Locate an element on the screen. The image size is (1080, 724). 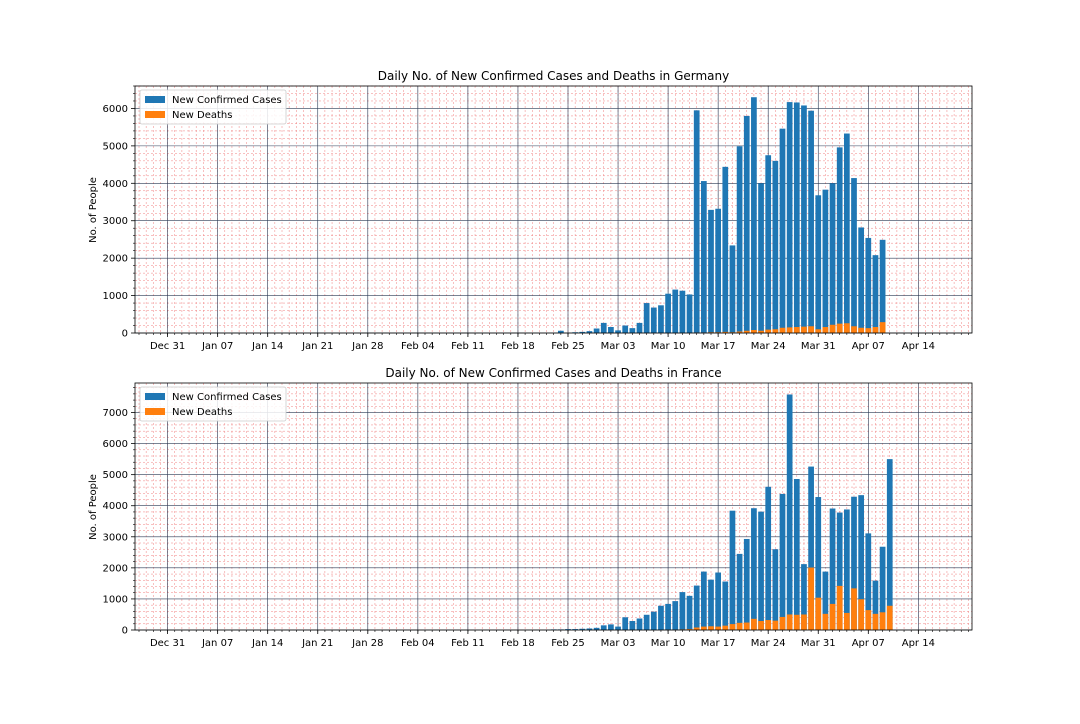
y-tick-label: 4000 is located at coordinates (115, 506).